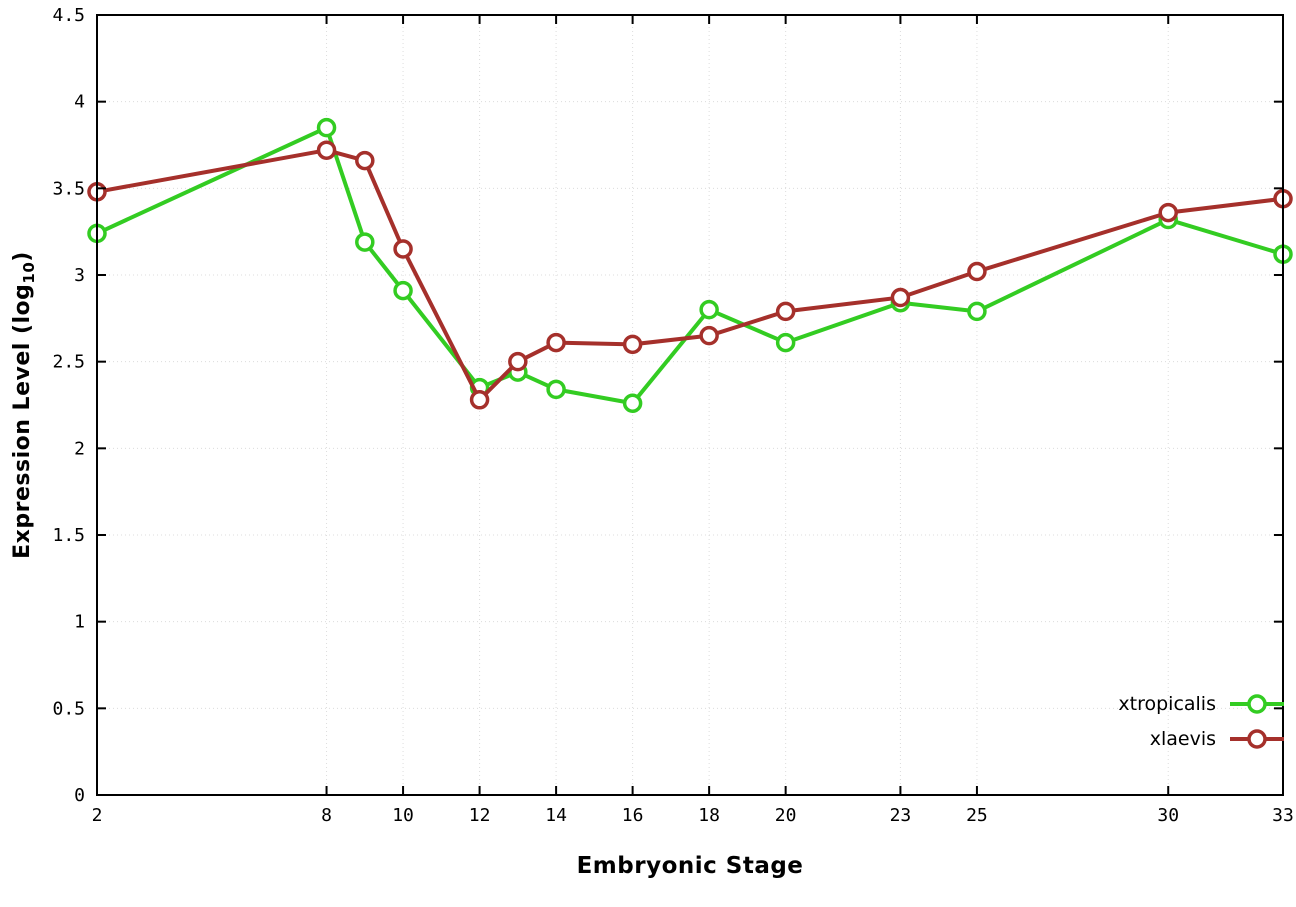 The height and width of the screenshot is (907, 1296). Describe the element at coordinates (22, 421) in the screenshot. I see `y-axis-title-text: Expression Level (log` at that location.